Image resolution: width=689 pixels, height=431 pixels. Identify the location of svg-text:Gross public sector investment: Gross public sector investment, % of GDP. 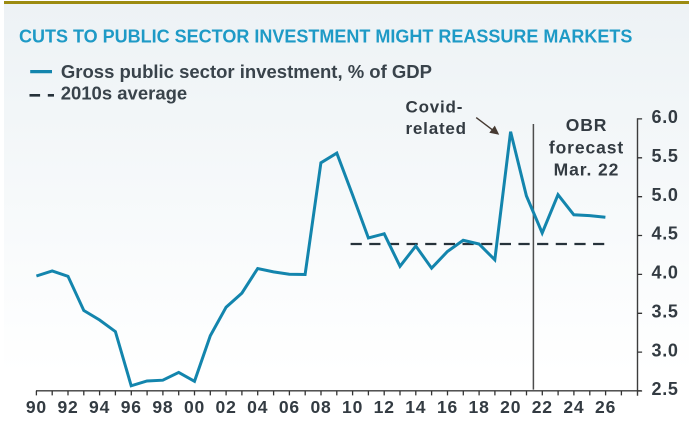
(246, 71).